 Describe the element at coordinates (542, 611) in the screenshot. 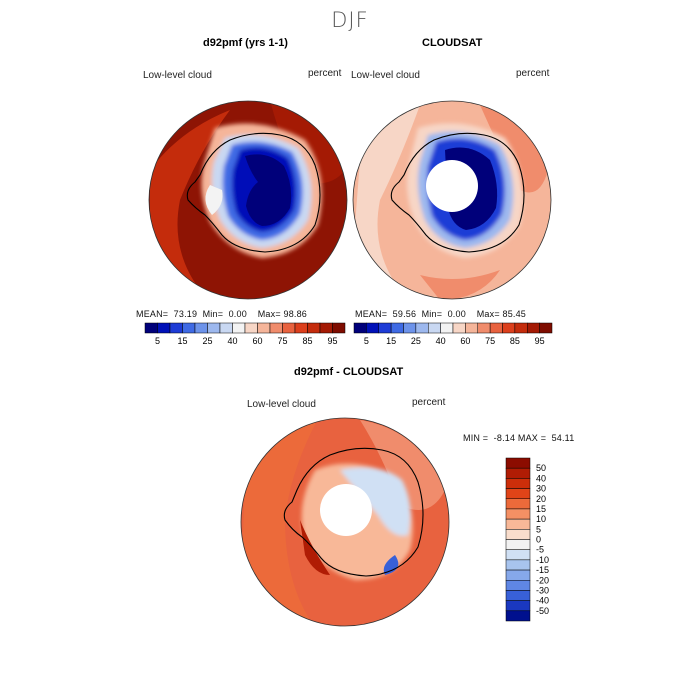

I see `colorbar-tick-label: -50` at that location.